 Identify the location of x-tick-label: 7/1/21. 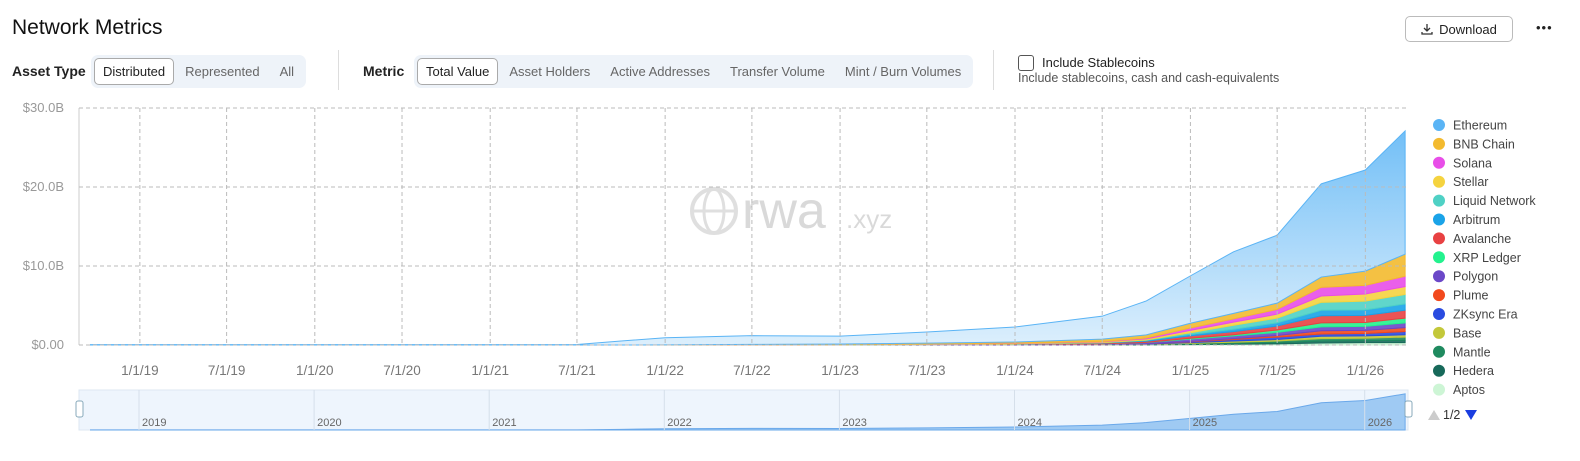
(577, 370).